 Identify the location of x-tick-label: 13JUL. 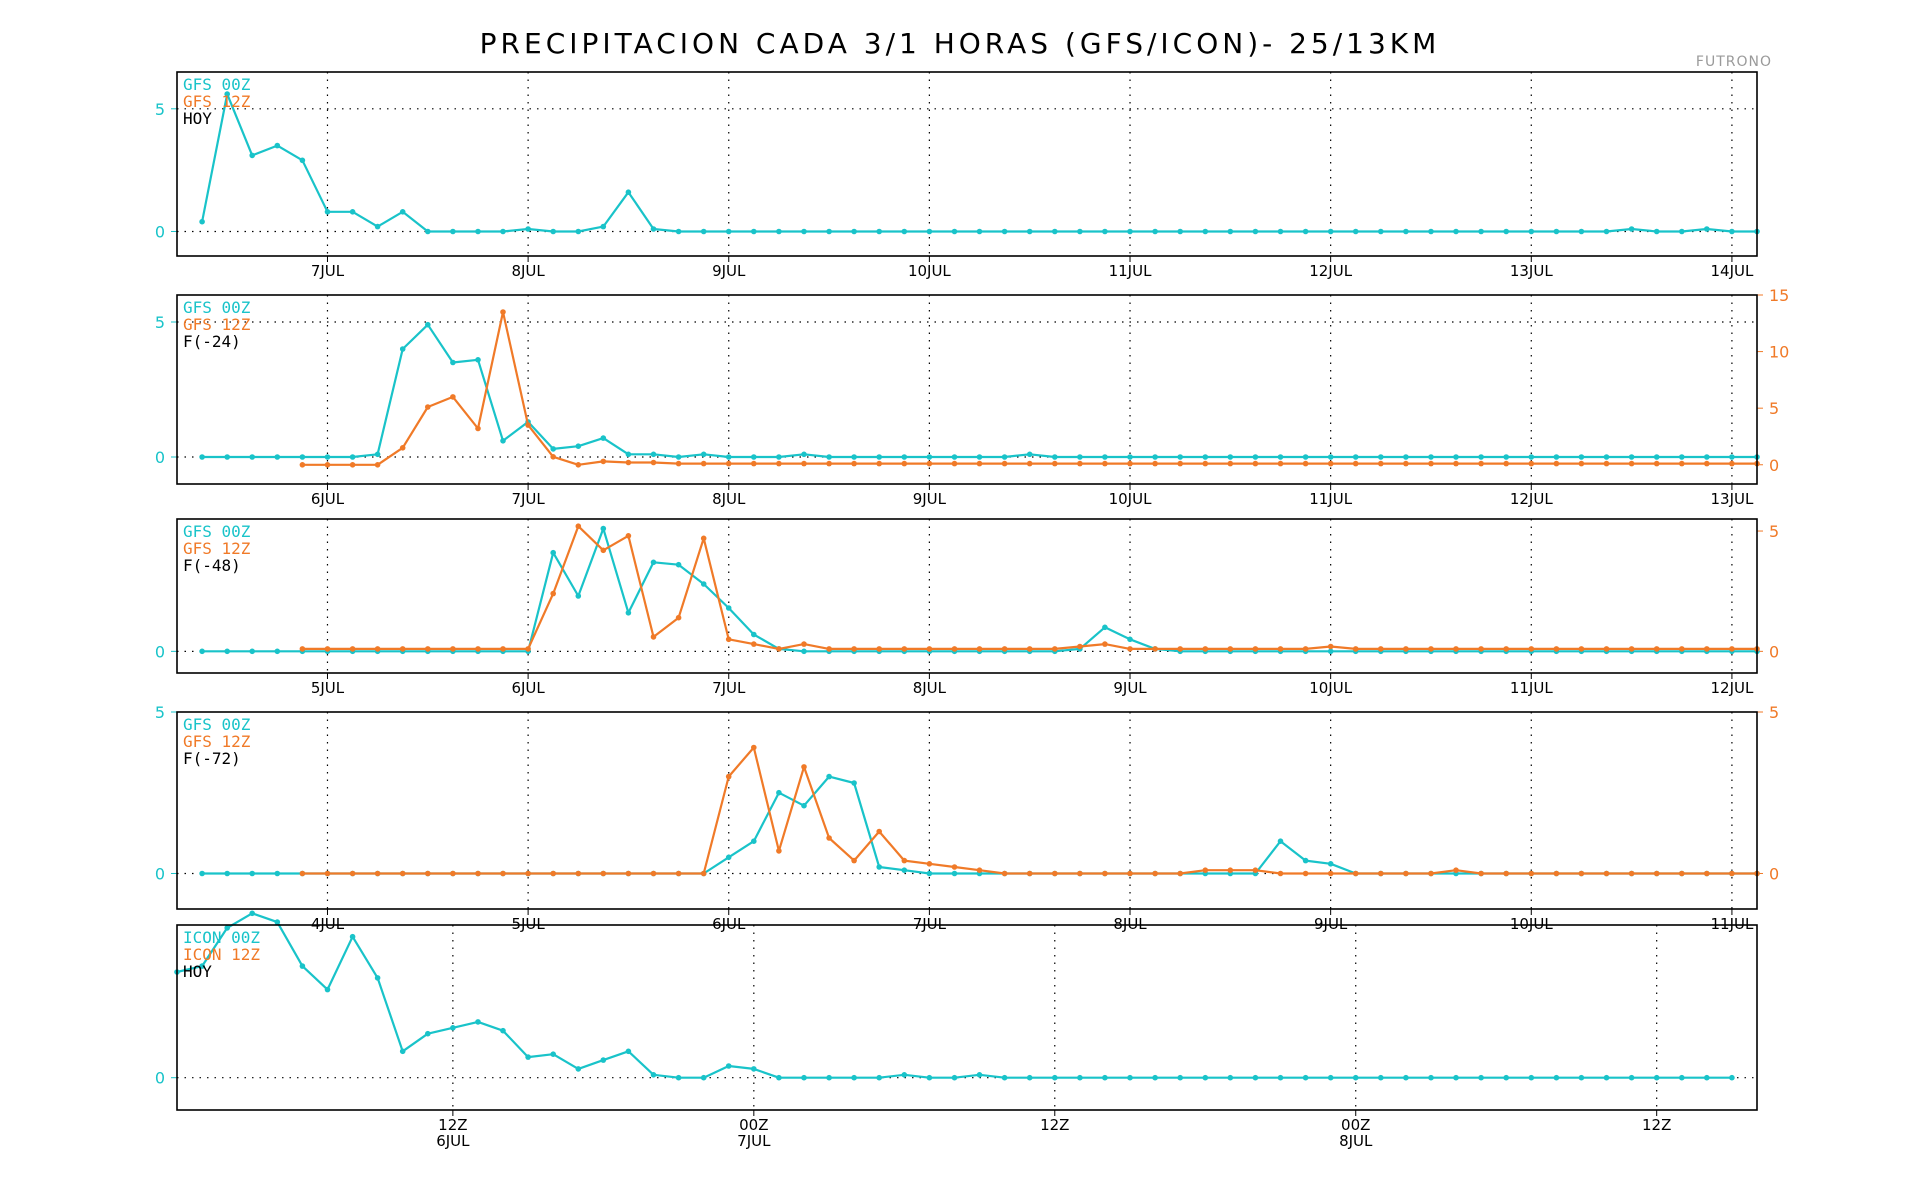
(1731, 499).